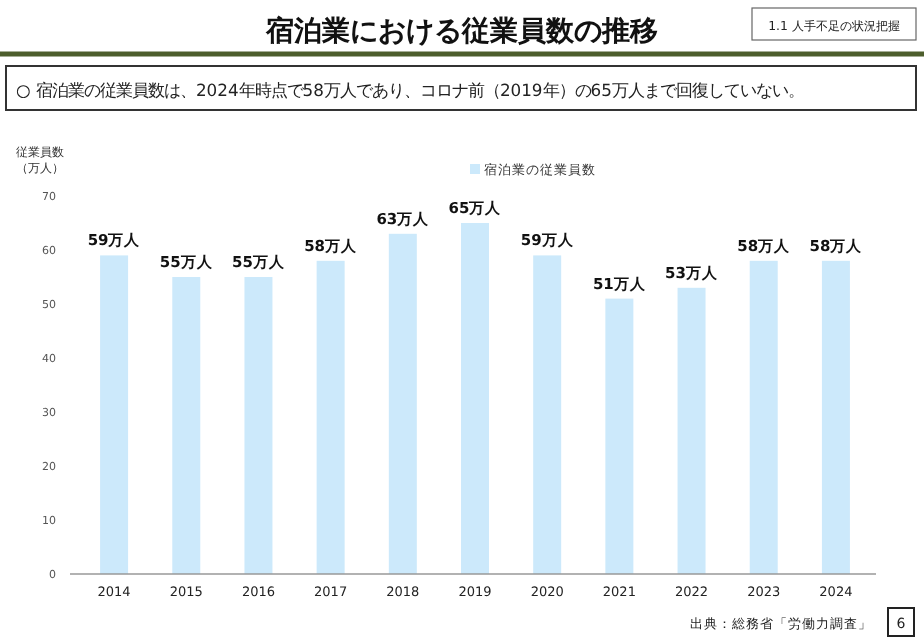 This screenshot has height=640, width=924. What do you see at coordinates (461, 31) in the screenshot?
I see `chart-title: 宿泊業における従業員数の推移` at bounding box center [461, 31].